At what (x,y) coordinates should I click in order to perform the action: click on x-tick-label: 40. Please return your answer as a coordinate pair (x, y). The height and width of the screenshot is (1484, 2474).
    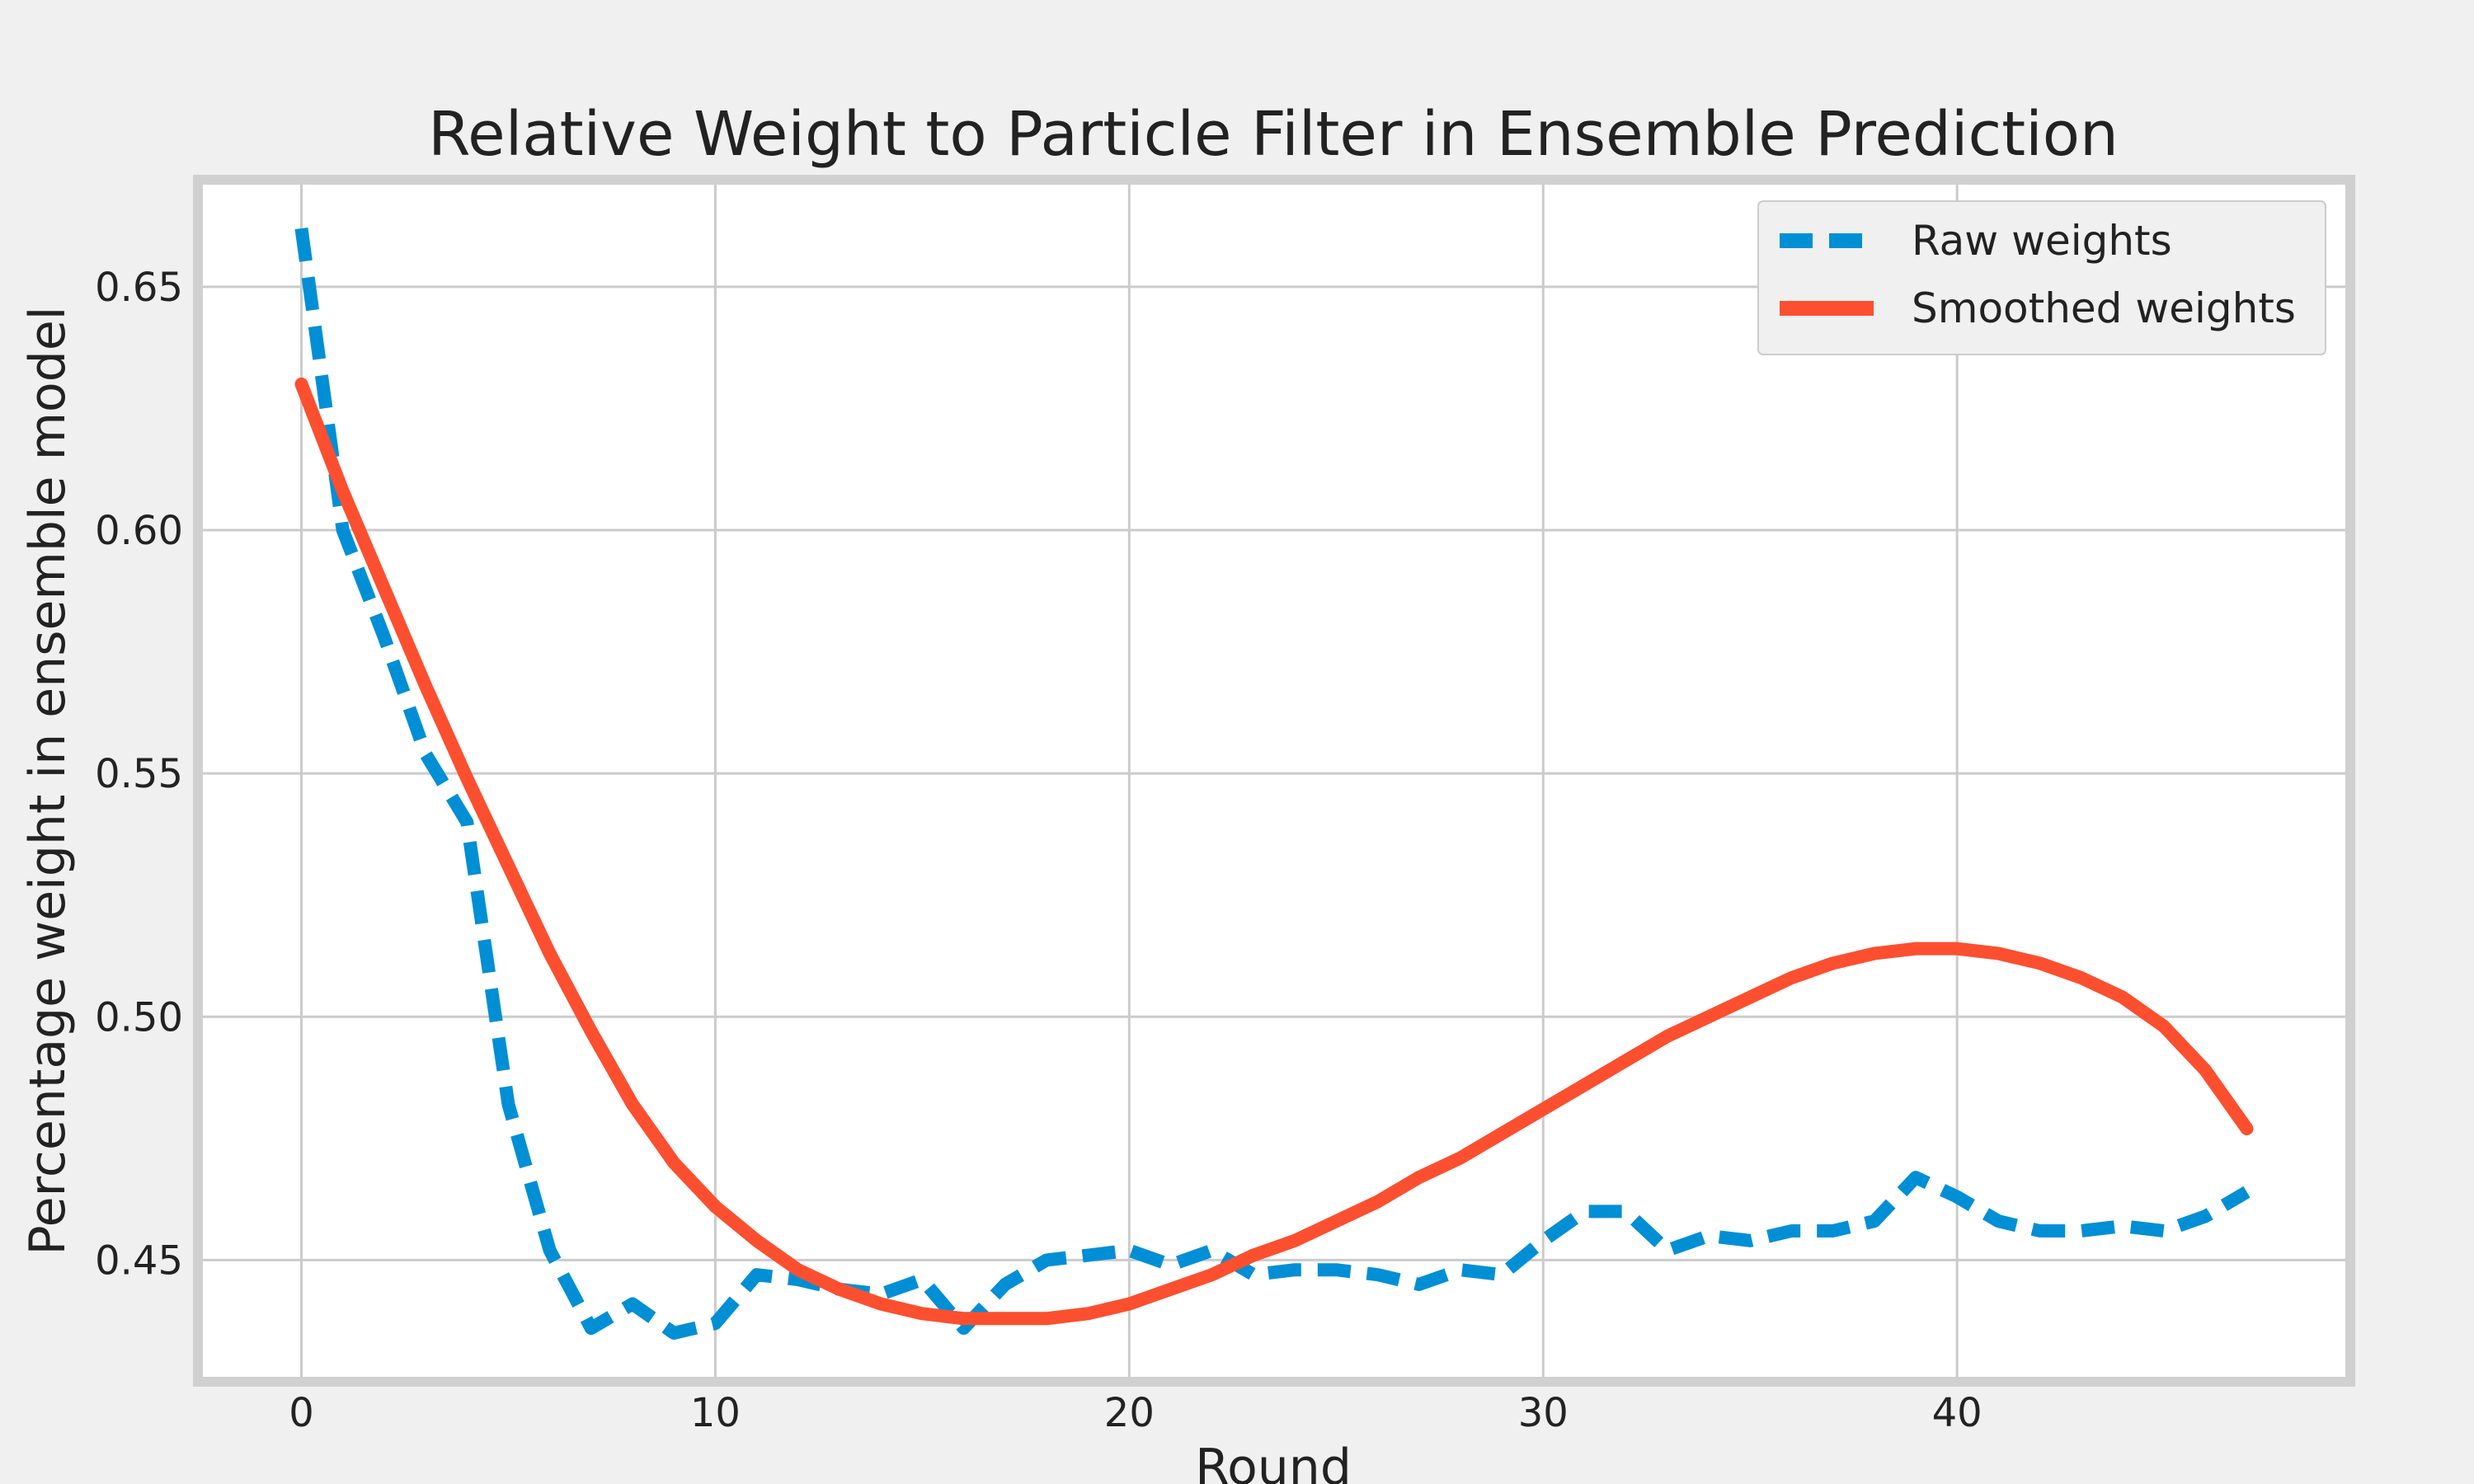
    Looking at the image, I should click on (1957, 1413).